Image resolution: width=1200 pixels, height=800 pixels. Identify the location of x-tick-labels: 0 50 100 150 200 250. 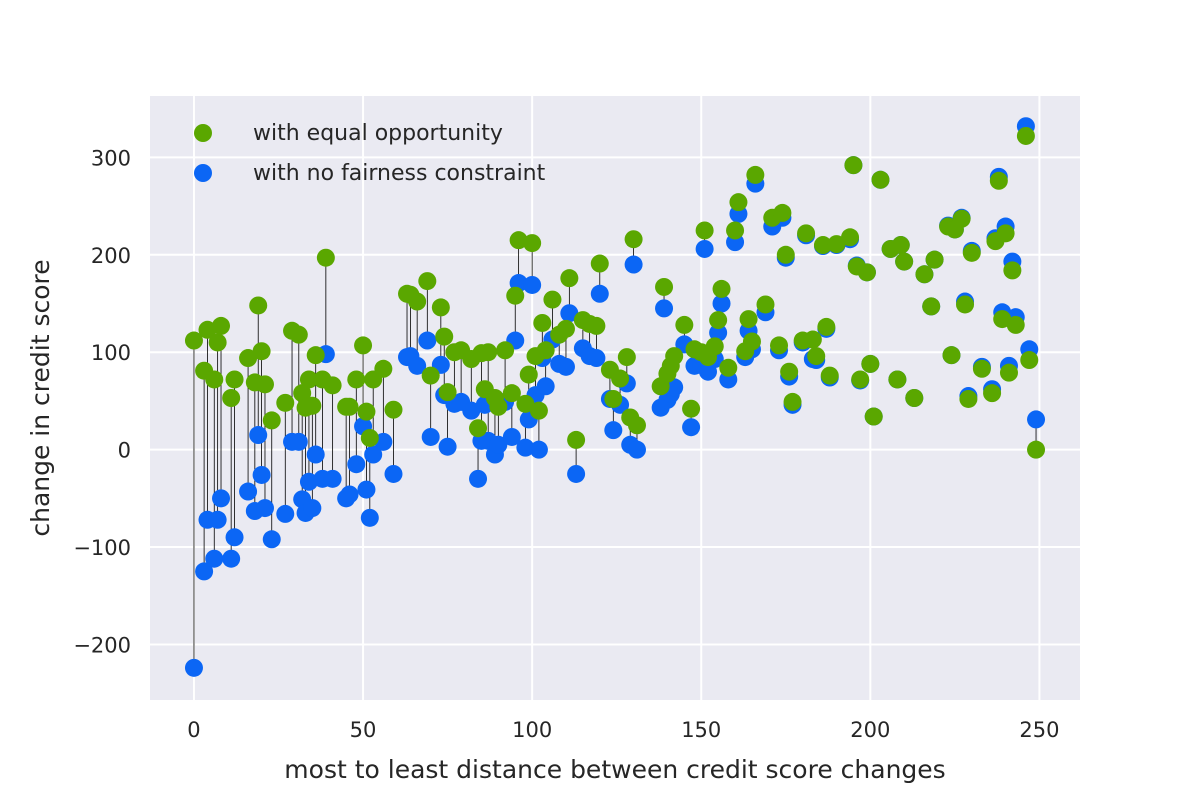
(623, 730).